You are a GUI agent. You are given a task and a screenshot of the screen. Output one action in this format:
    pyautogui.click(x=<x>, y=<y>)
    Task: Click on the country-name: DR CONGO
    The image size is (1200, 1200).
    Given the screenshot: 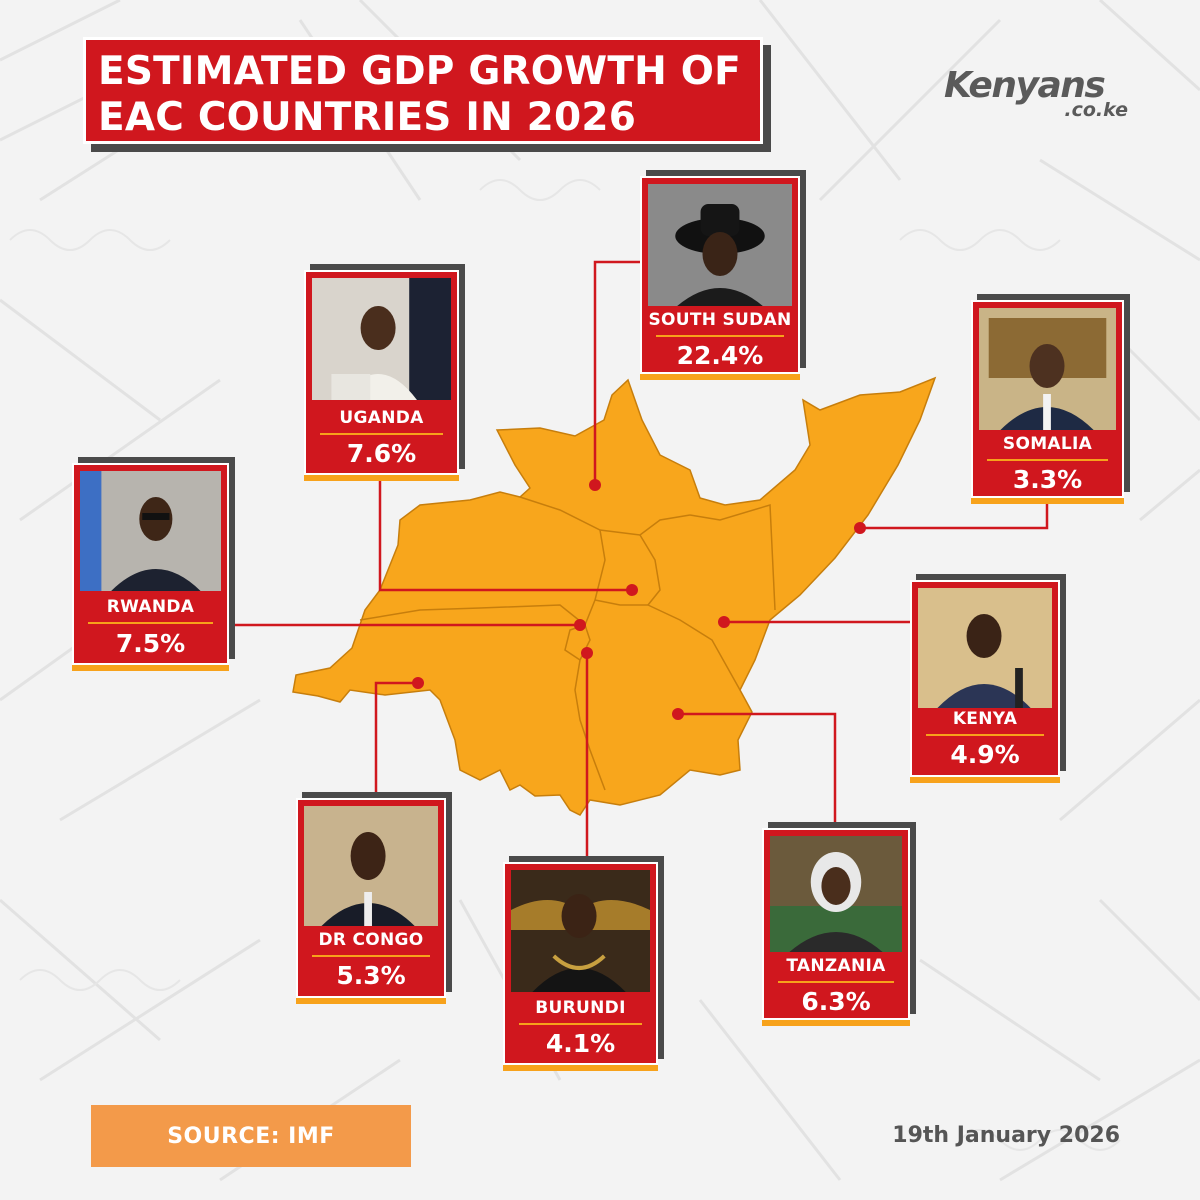 What is the action you would take?
    pyautogui.click(x=371, y=940)
    